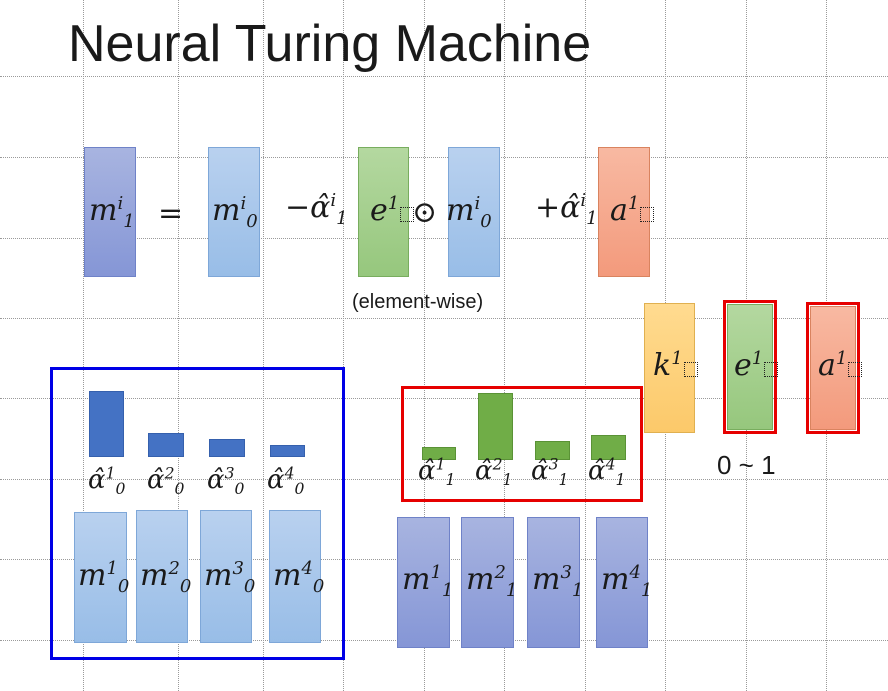 Image resolution: width=888 pixels, height=691 pixels. What do you see at coordinates (171, 213) in the screenshot?
I see `equals-sign: =` at bounding box center [171, 213].